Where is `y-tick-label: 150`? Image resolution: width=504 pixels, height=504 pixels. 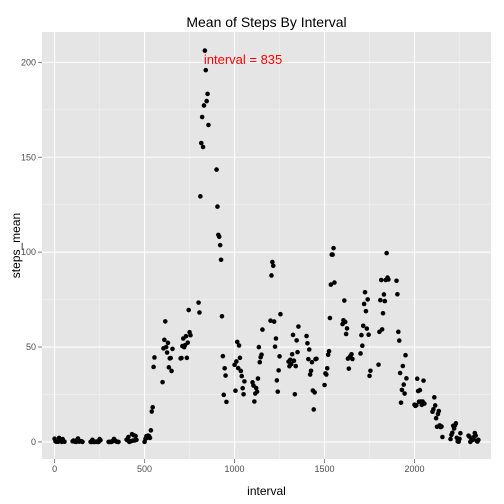 y-tick-label: 150 is located at coordinates (28, 157).